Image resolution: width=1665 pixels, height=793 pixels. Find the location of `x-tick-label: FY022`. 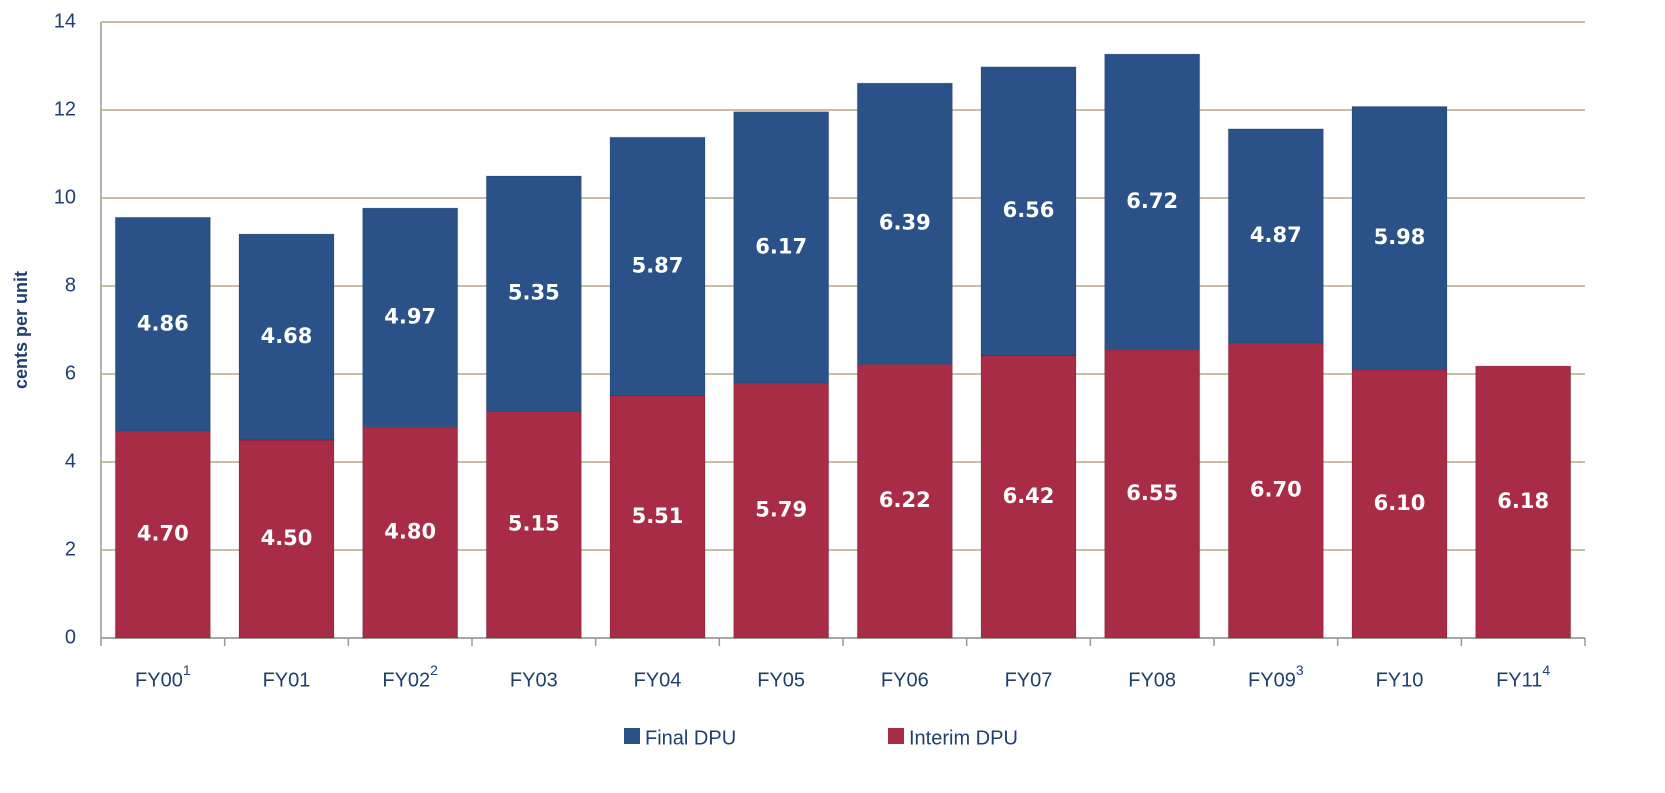

x-tick-label: FY022 is located at coordinates (410, 677).